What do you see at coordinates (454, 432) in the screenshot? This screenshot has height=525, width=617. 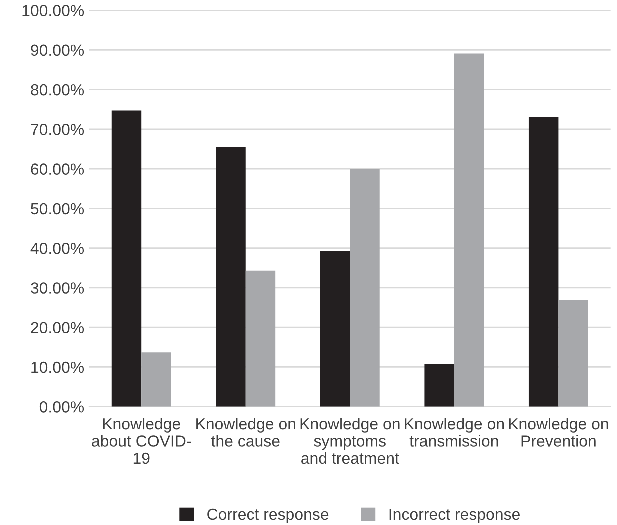 I see `x-tick-label: Knowledge on transmission` at bounding box center [454, 432].